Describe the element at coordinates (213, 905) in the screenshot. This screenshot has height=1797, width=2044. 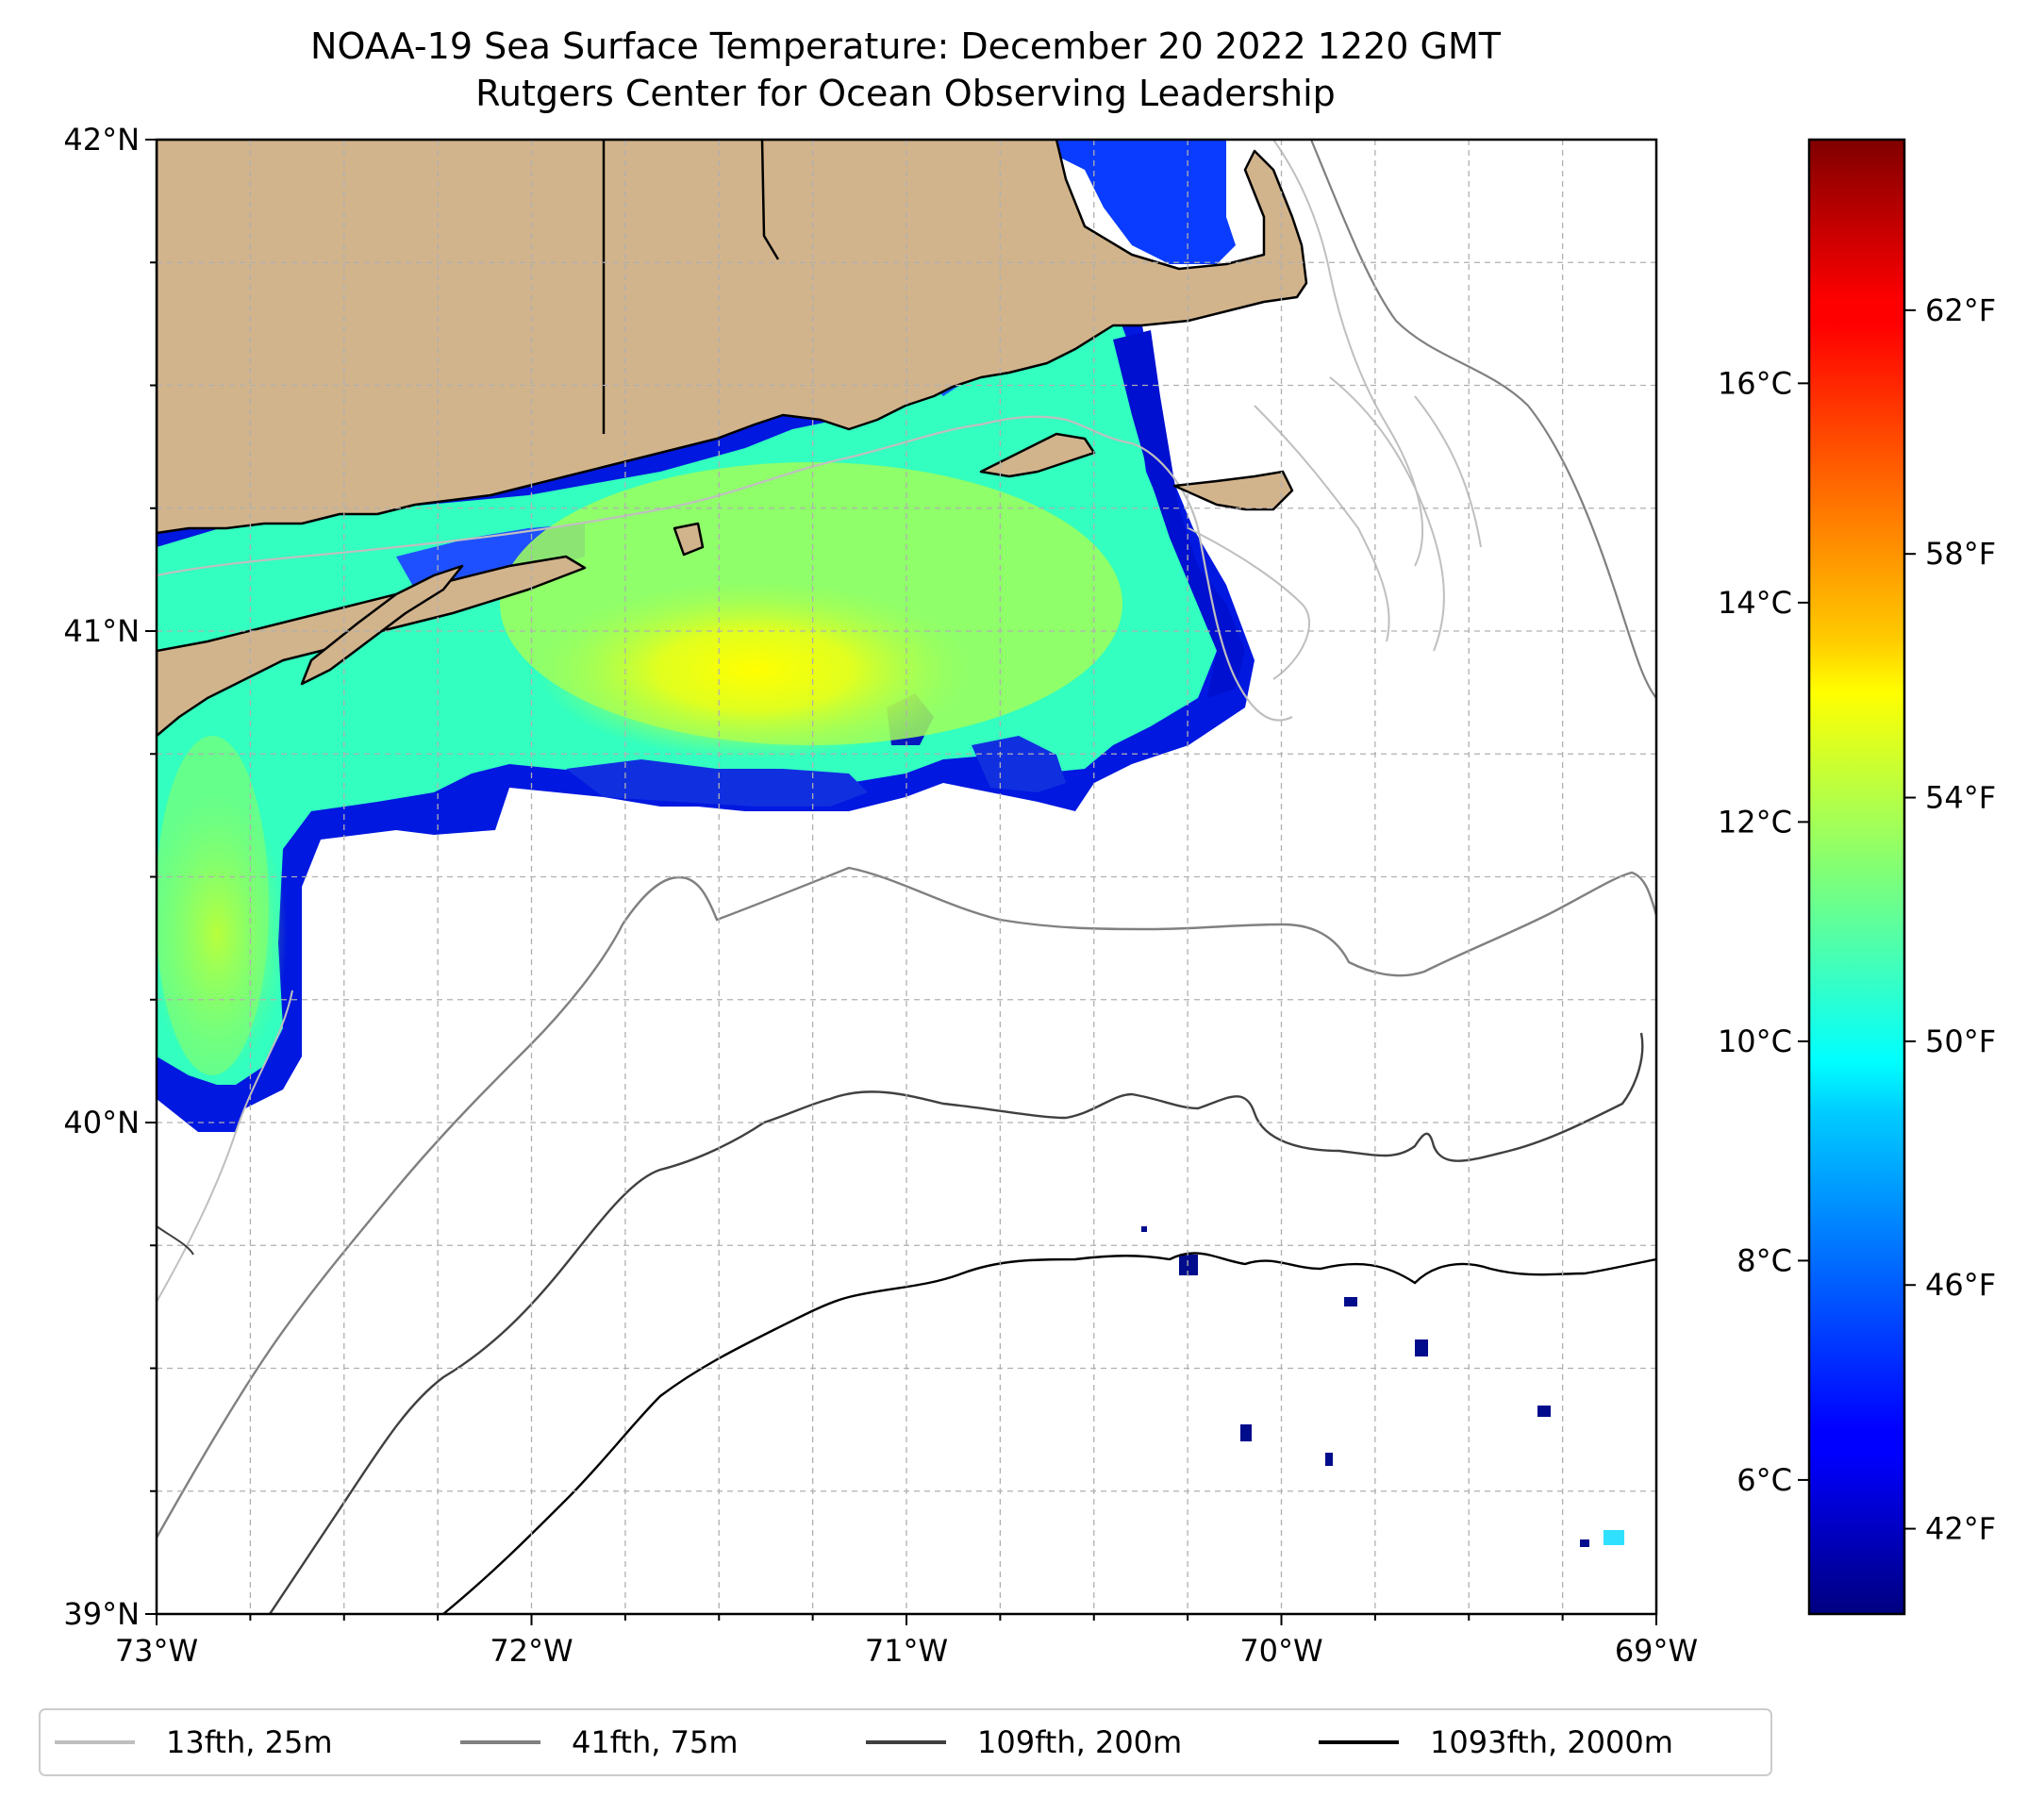
I see `sst-south-green` at that location.